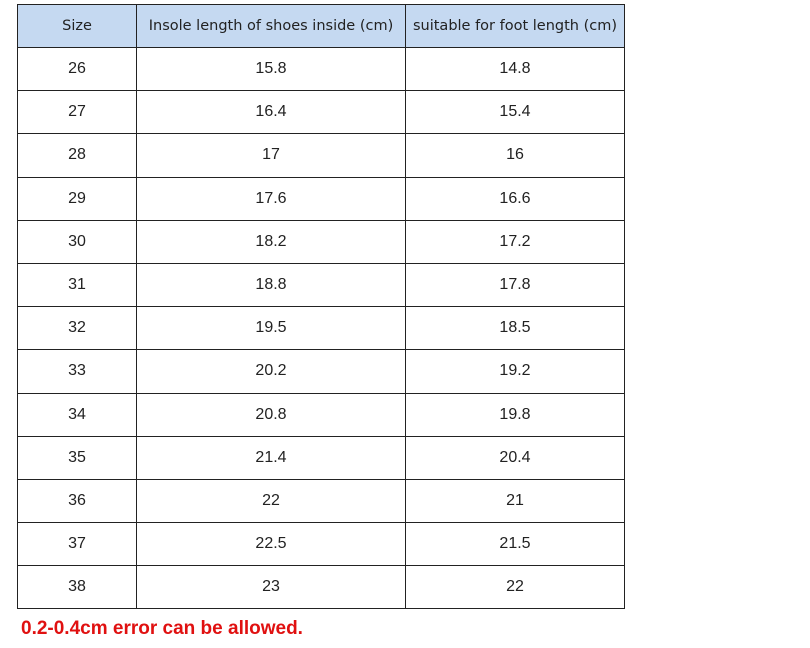  Describe the element at coordinates (515, 501) in the screenshot. I see `foot-length-cell: 21` at that location.